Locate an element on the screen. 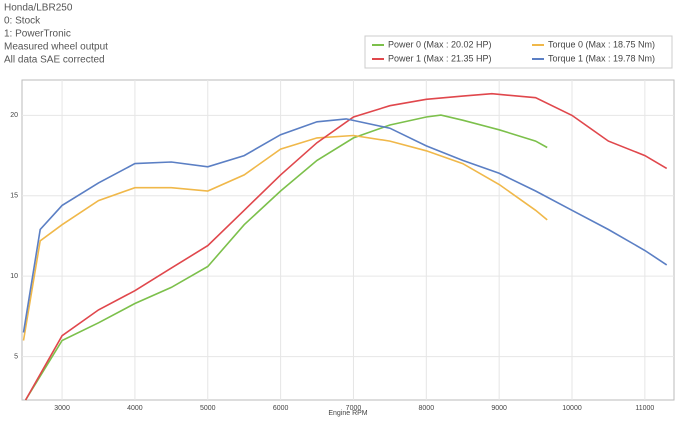  annotation: Honda/LBR250 is located at coordinates (38, 8).